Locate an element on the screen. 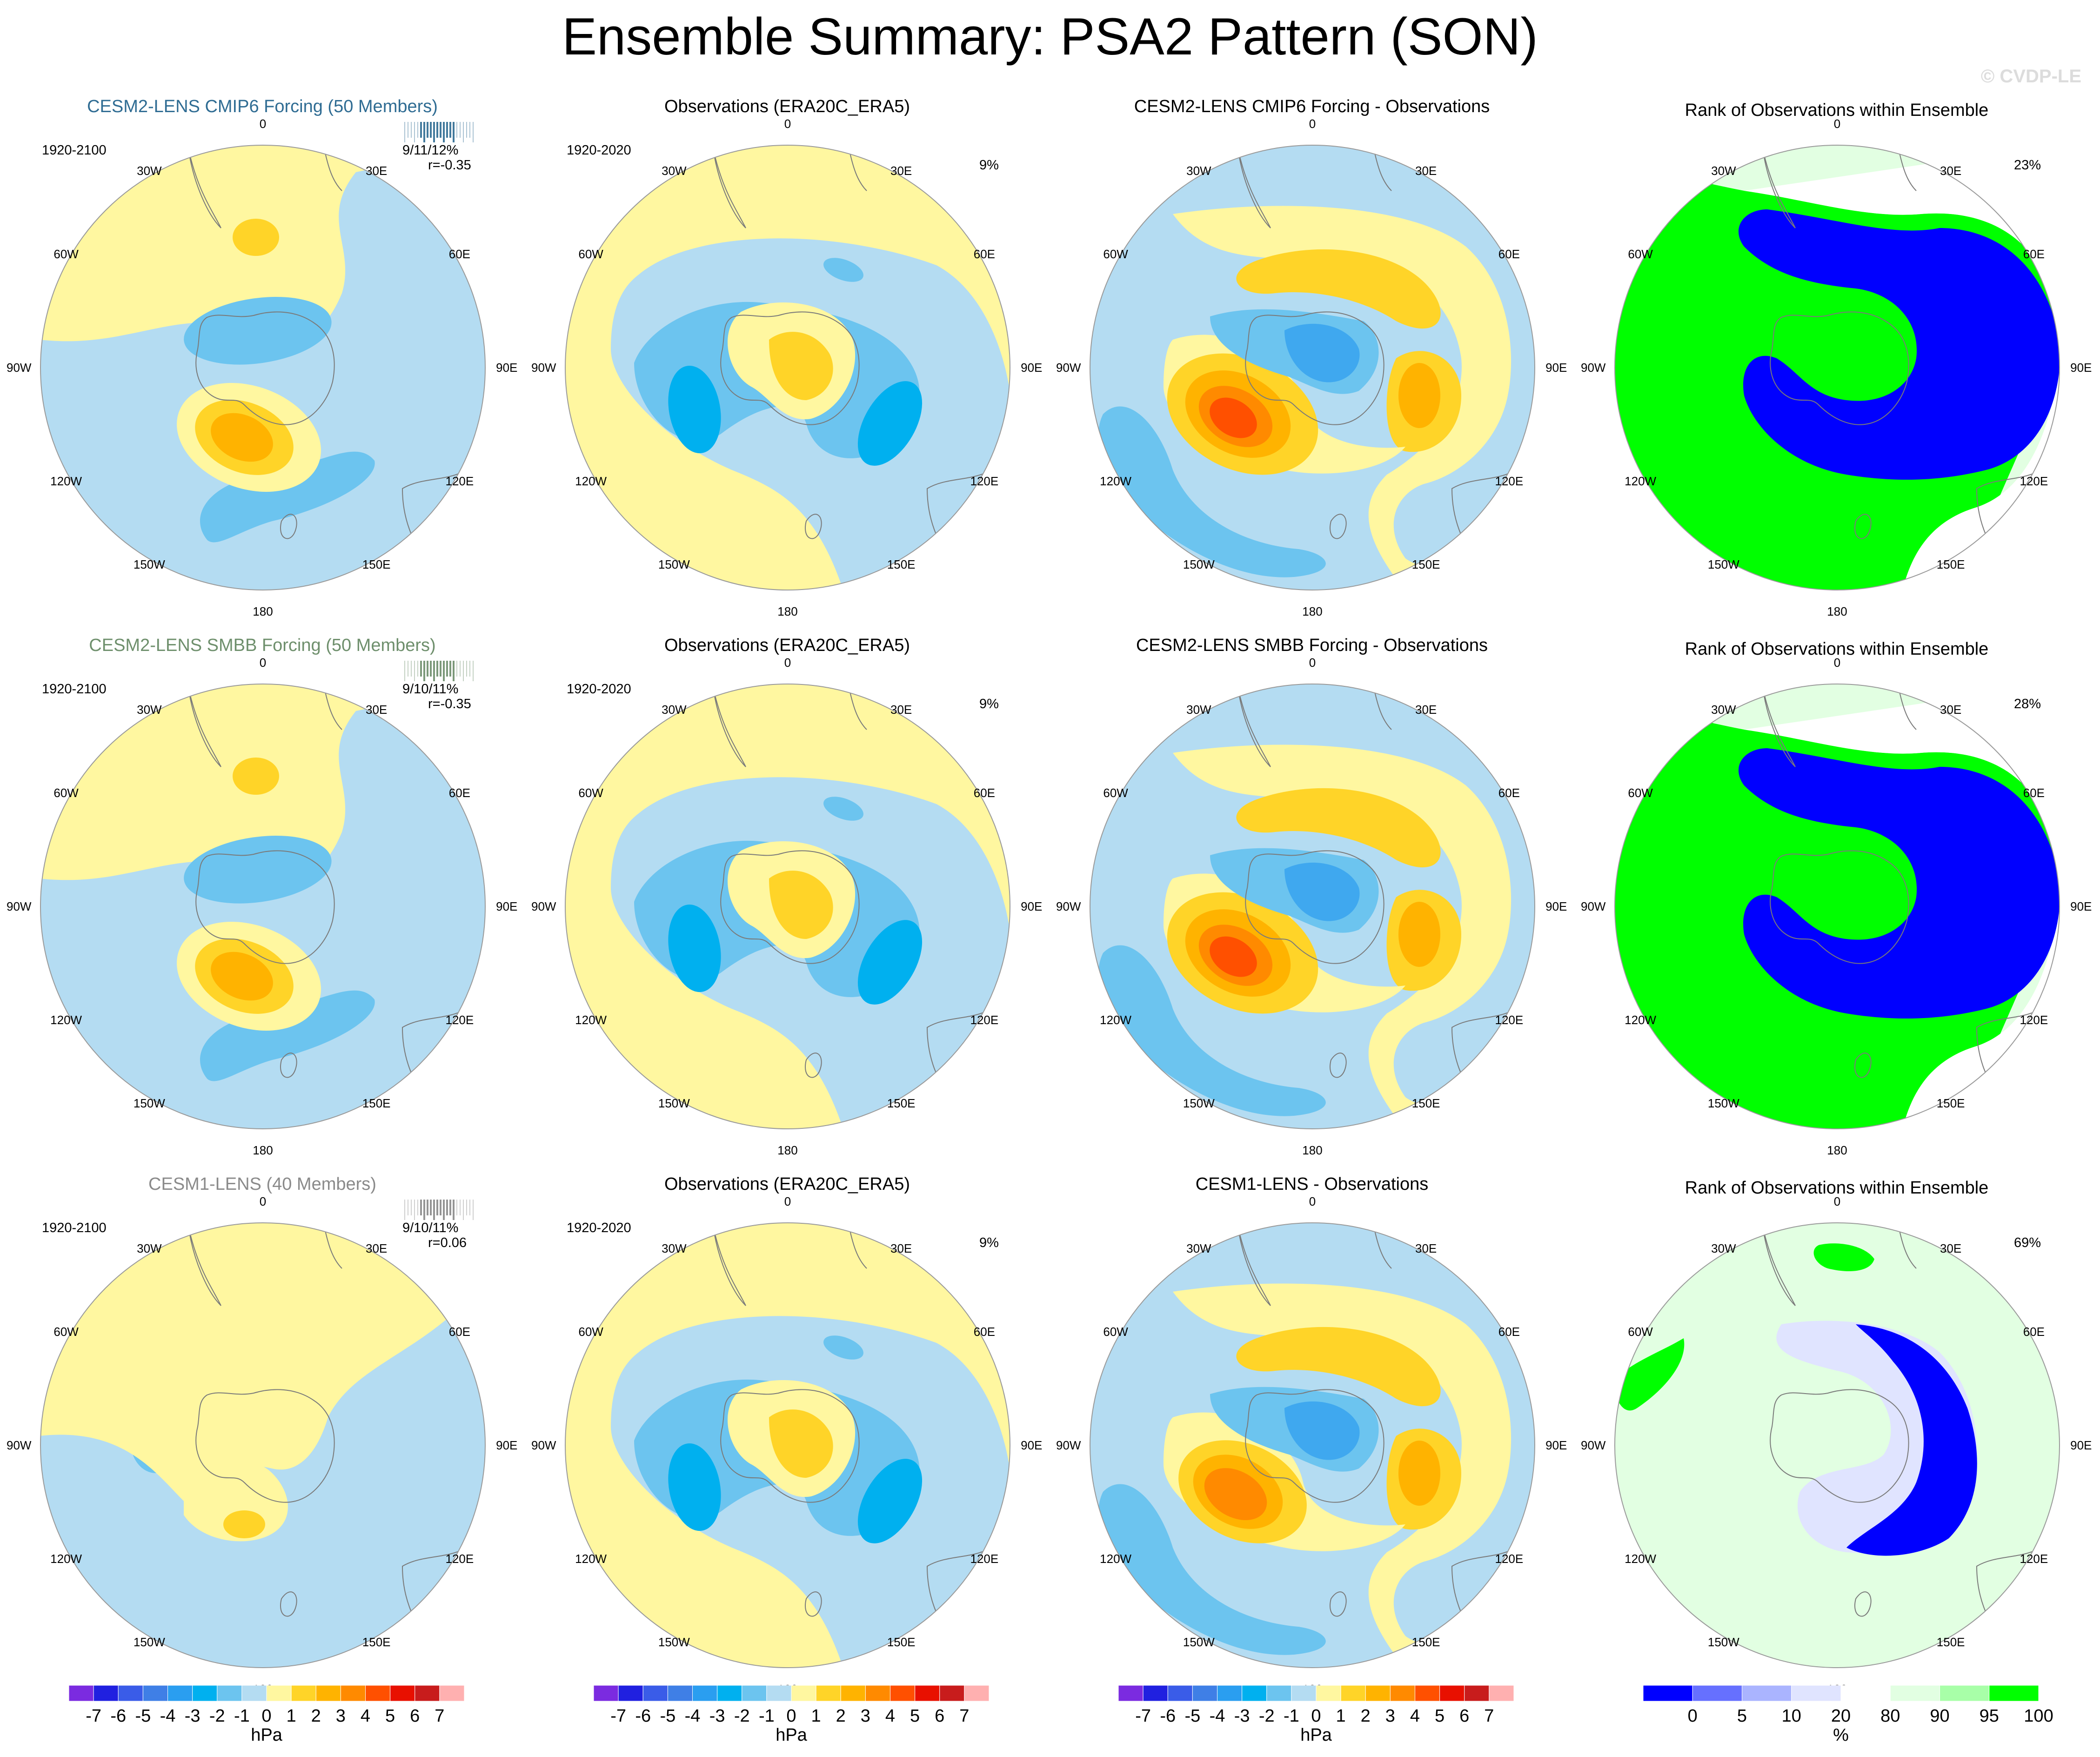 The height and width of the screenshot is (1757, 2100). colorbar-tick-label: 2 is located at coordinates (1366, 1716).